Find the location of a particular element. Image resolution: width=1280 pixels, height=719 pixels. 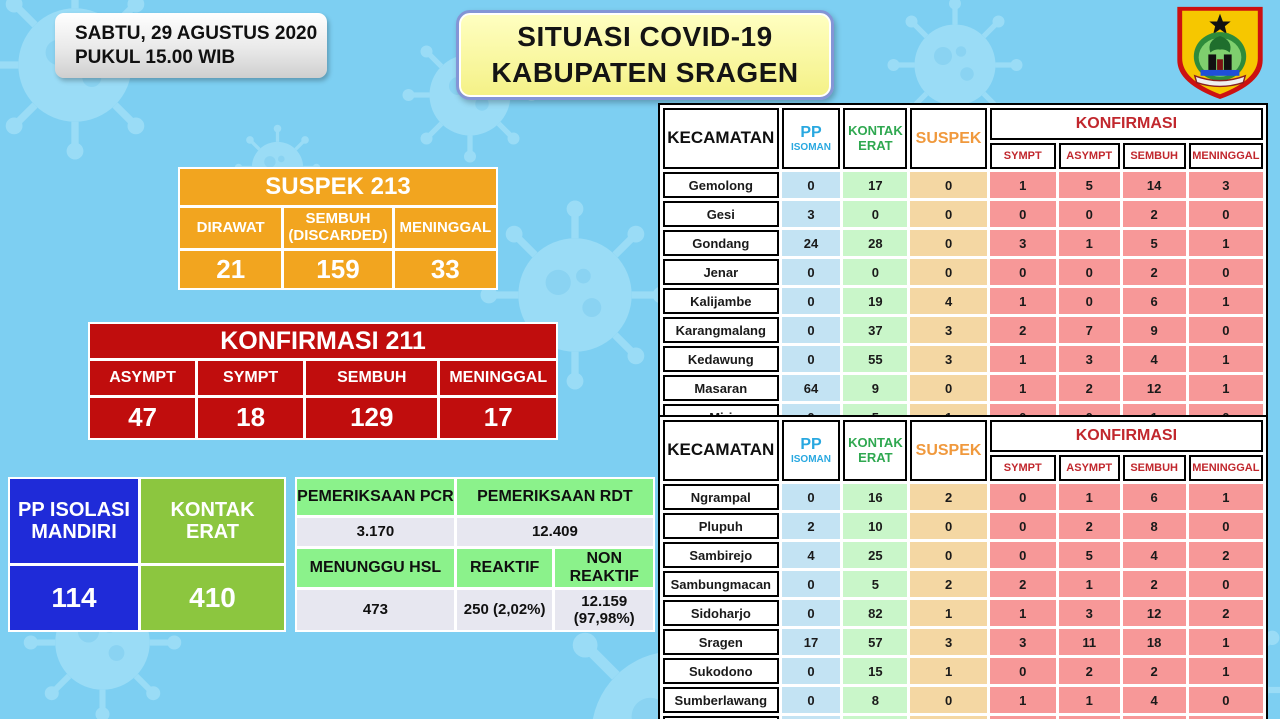

asympt-value: 7 is located at coordinates (1089, 330).